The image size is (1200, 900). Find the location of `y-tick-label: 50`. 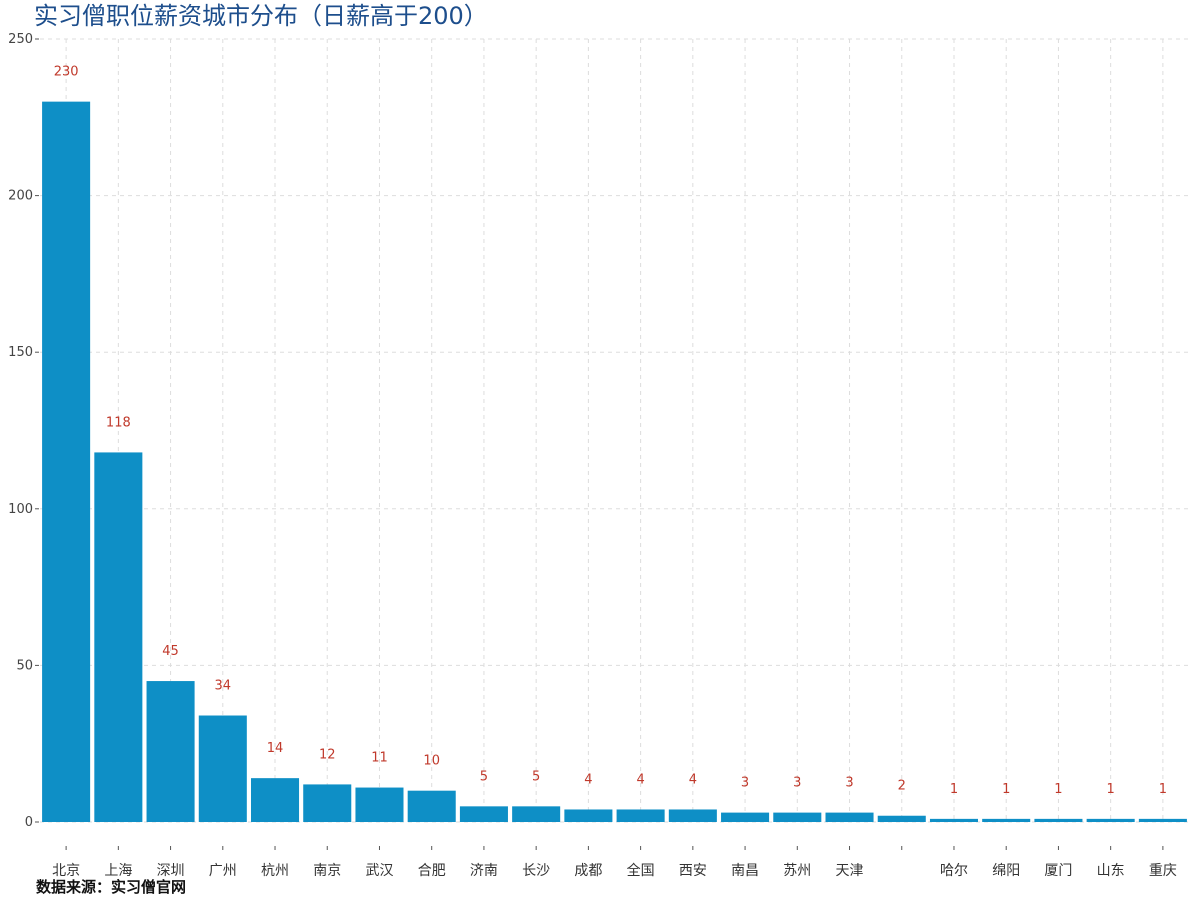

y-tick-label: 50 is located at coordinates (24, 665).